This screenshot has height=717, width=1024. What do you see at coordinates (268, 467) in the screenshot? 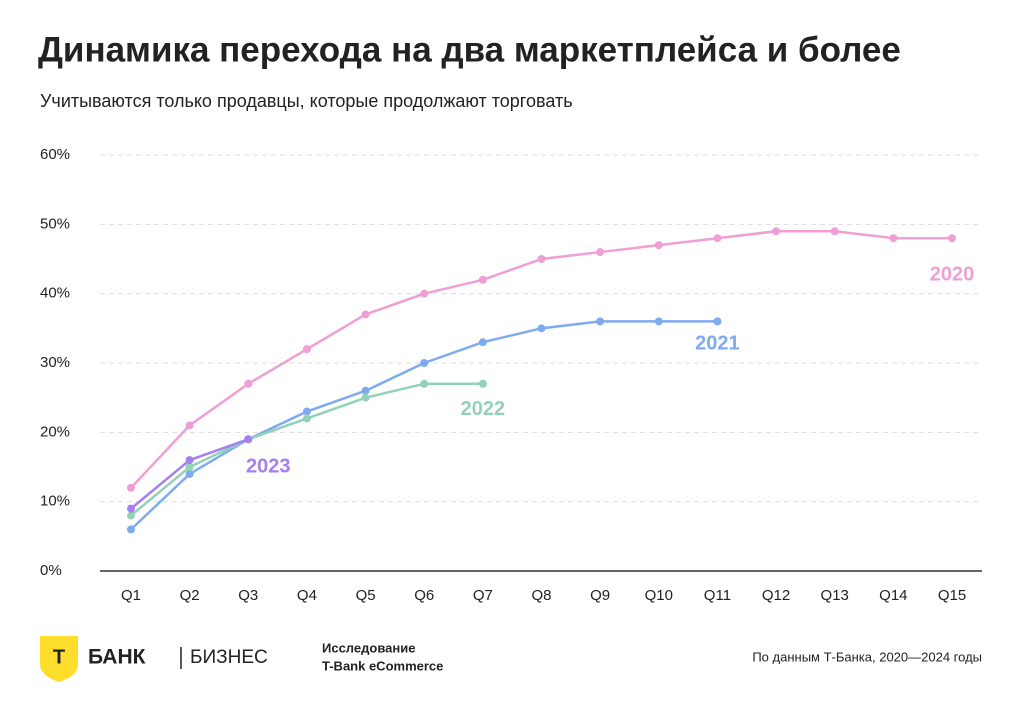
I see `series-label: 2023` at bounding box center [268, 467].